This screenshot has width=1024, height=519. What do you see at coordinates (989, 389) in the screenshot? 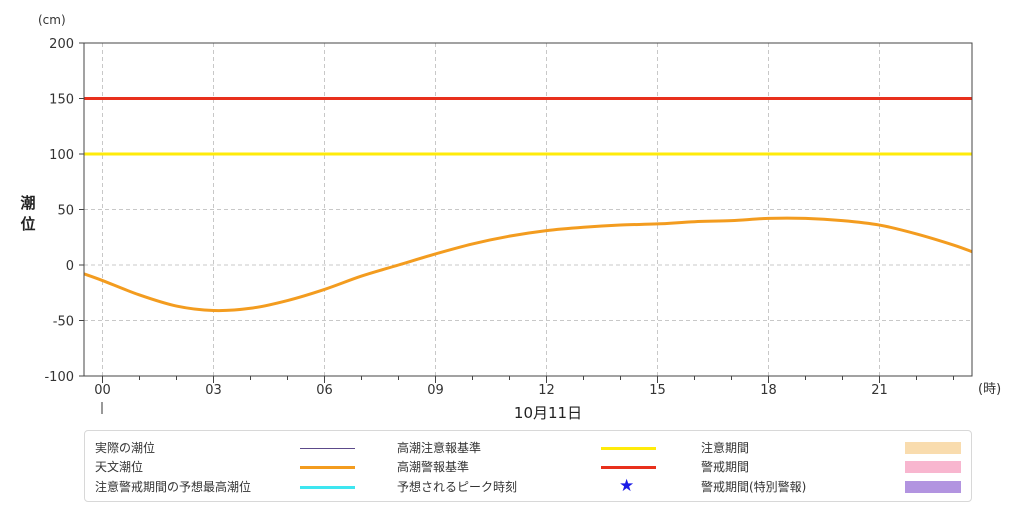
I see `x-unit-label: (時)` at bounding box center [989, 389].